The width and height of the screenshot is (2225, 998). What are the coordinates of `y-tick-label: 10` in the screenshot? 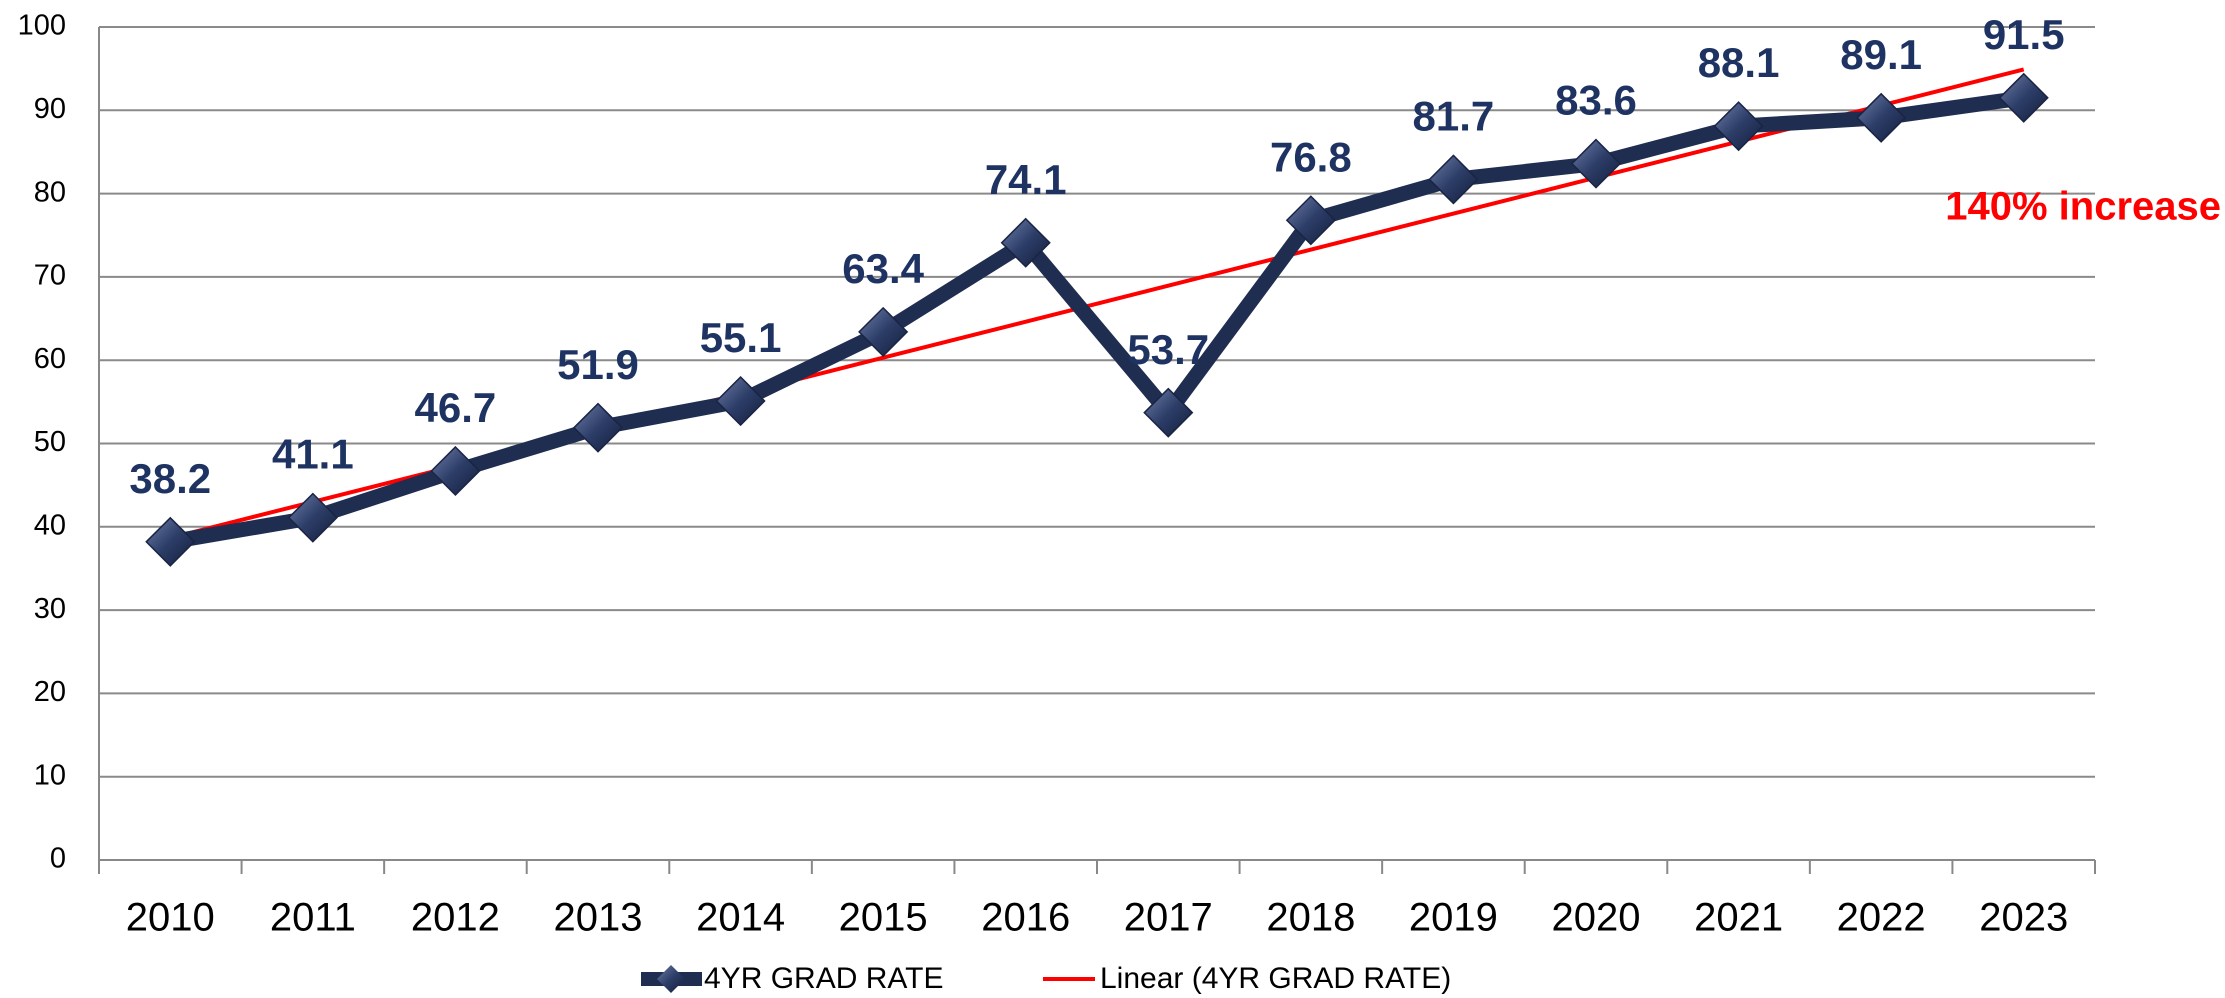 It's located at (50, 775).